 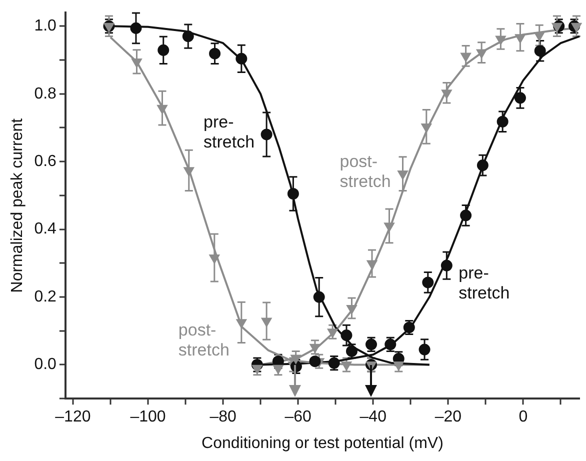 I want to click on x-tick-label: –20, so click(x=448, y=417).